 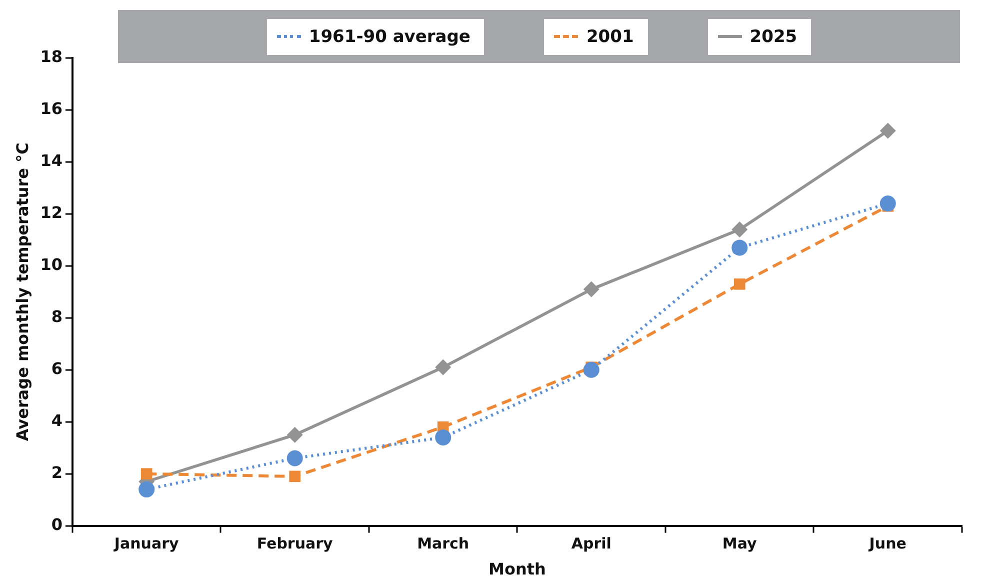 I want to click on x-tick-label: April, so click(x=591, y=543).